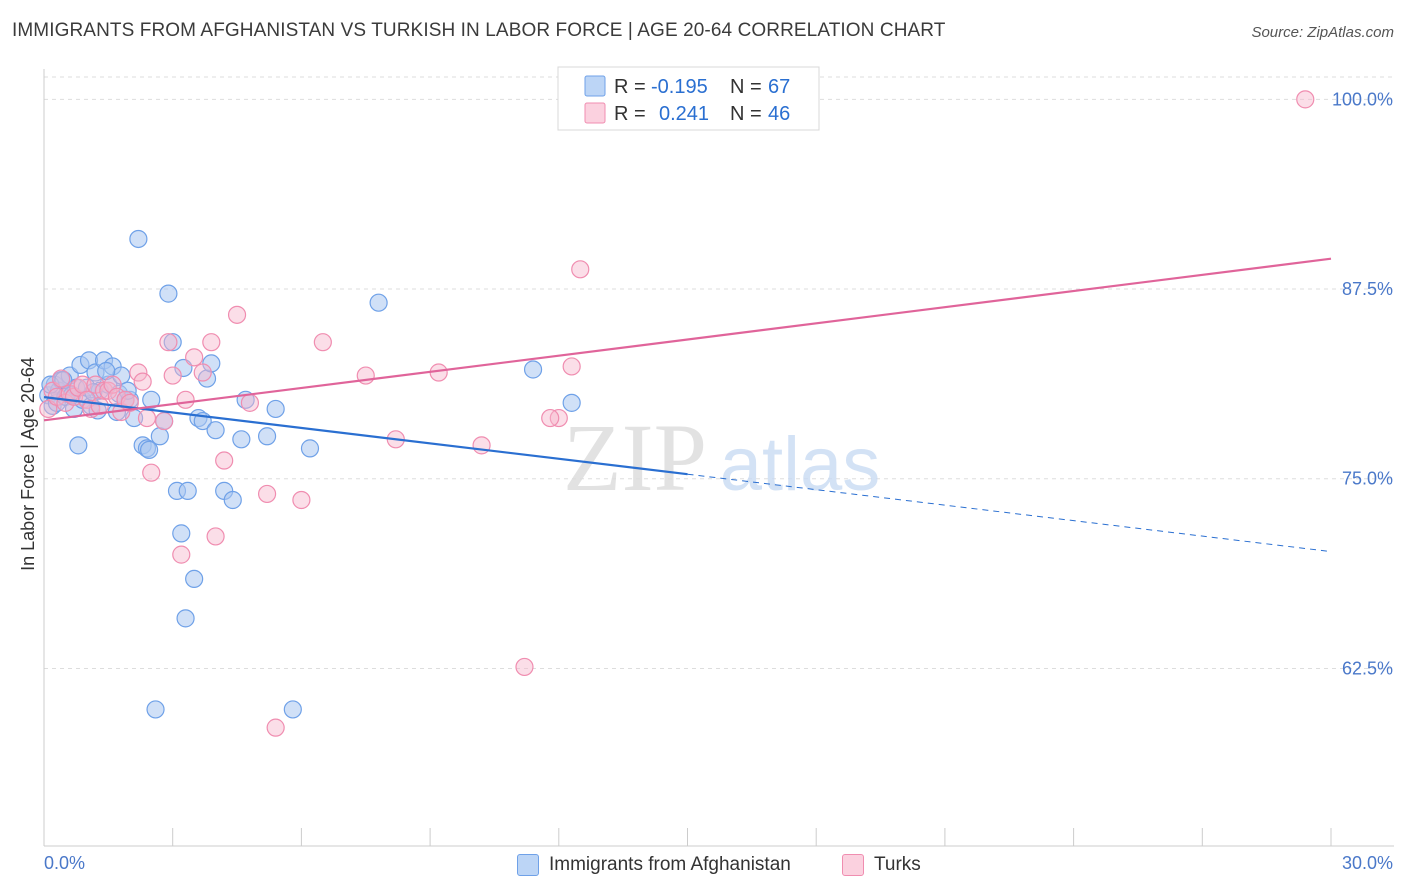 The image size is (1406, 892). What do you see at coordinates (1362, 99) in the screenshot?
I see `y-tick-label: 100.0%` at bounding box center [1362, 99].